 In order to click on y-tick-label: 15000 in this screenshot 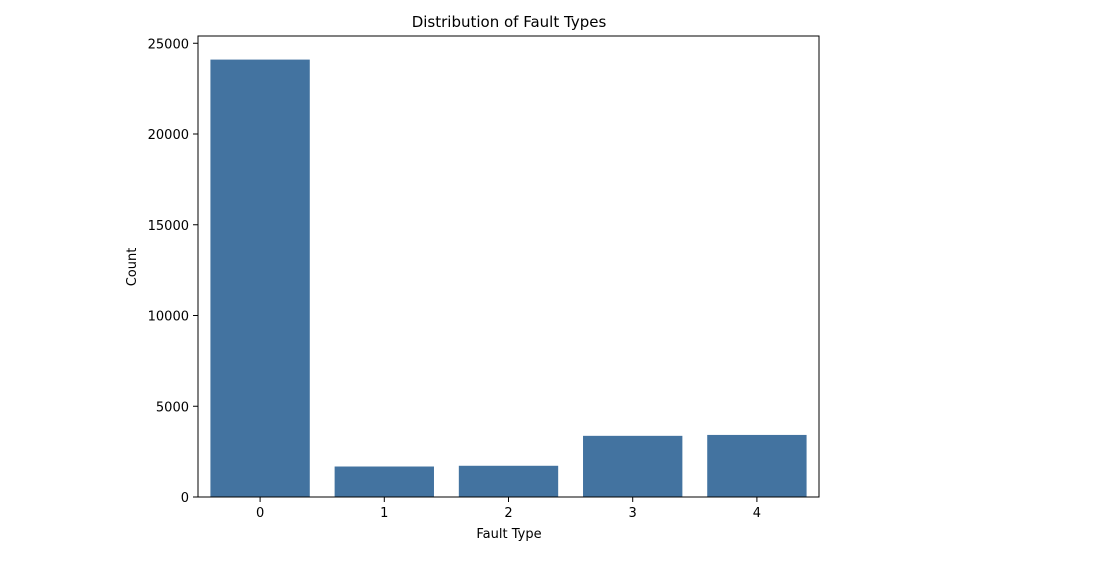, I will do `click(168, 226)`.